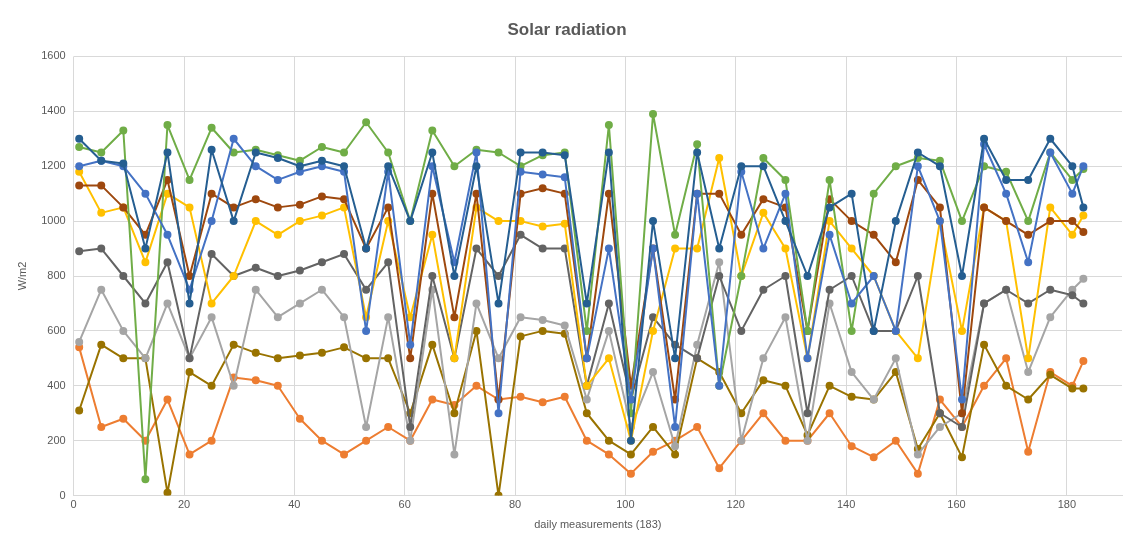  Describe the element at coordinates (625, 504) in the screenshot. I see `x-tick-label: 100` at that location.